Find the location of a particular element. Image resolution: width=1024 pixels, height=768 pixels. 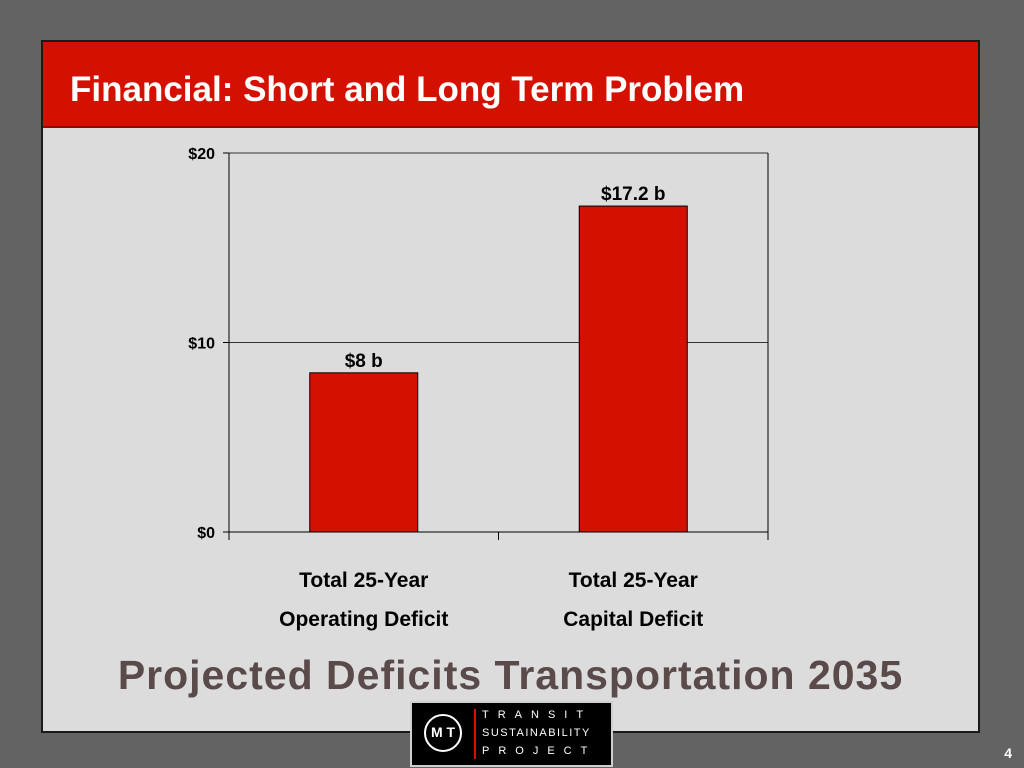

transit-sustainability-logo: M T TRANSIT SUSTAINABILITY PROJECT is located at coordinates (511, 734).